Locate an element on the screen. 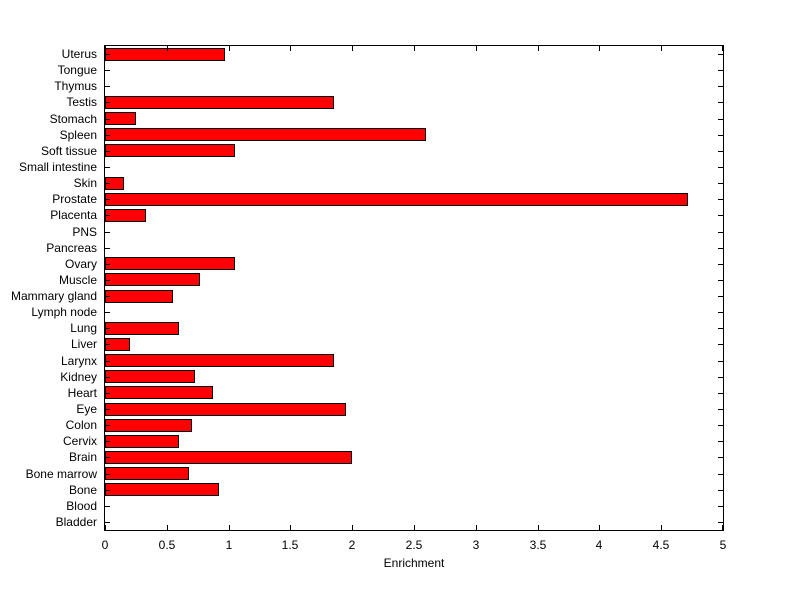  y-tick-label-small-intestine: Small intestine is located at coordinates (57, 167).